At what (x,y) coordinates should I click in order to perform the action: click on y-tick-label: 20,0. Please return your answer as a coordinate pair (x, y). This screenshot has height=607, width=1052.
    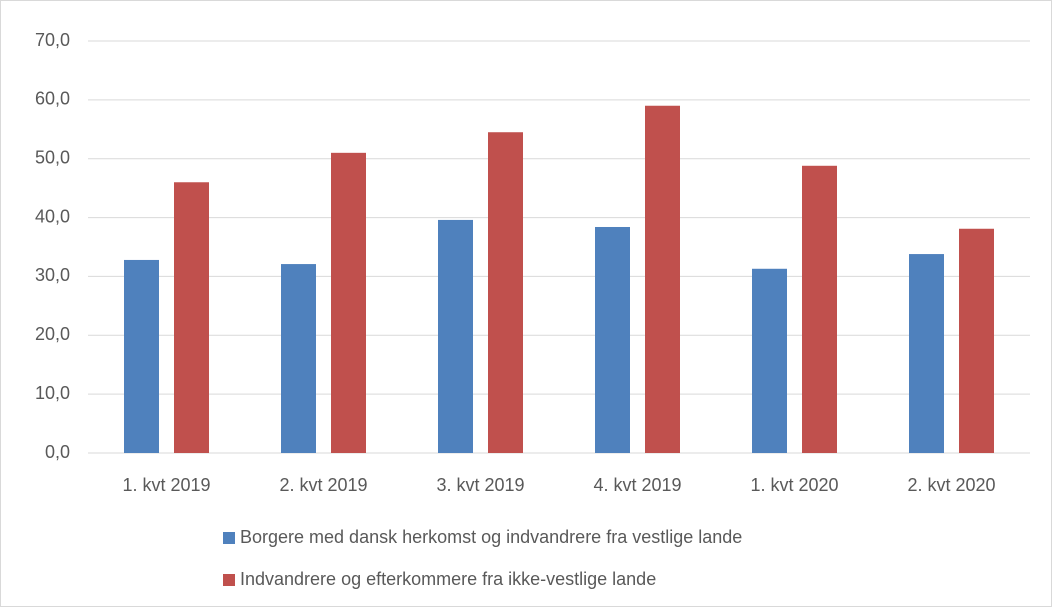
    Looking at the image, I should click on (52, 334).